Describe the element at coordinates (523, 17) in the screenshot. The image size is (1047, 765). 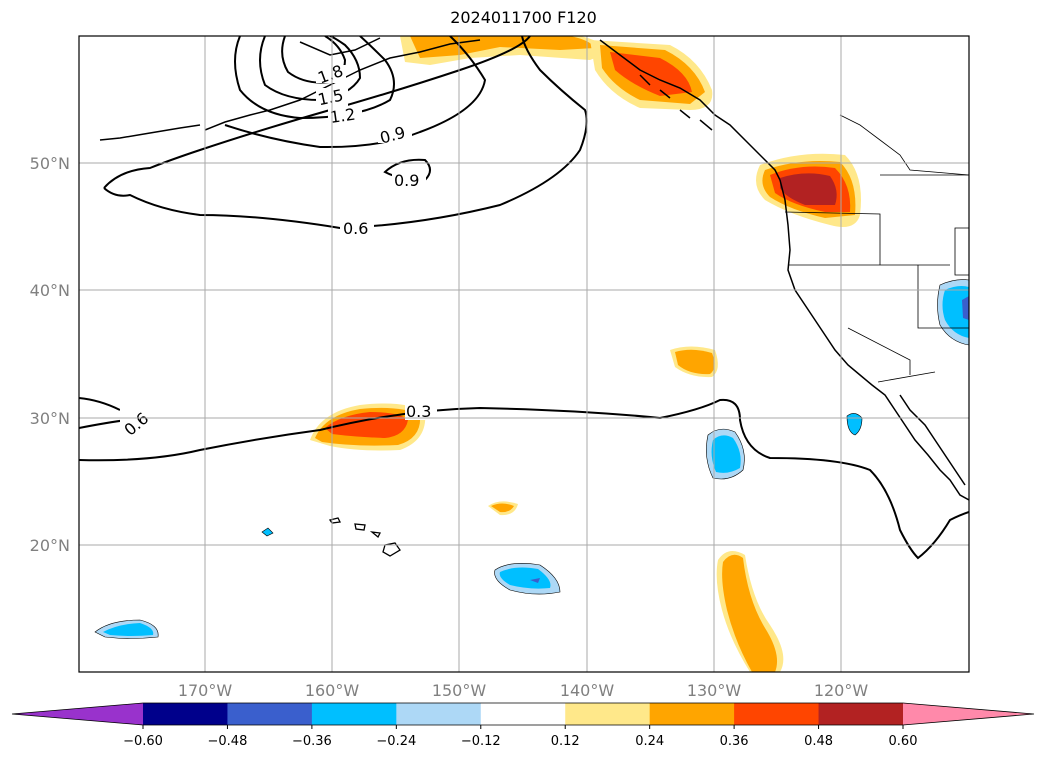
I see `map-title: 2024011700 F120` at that location.